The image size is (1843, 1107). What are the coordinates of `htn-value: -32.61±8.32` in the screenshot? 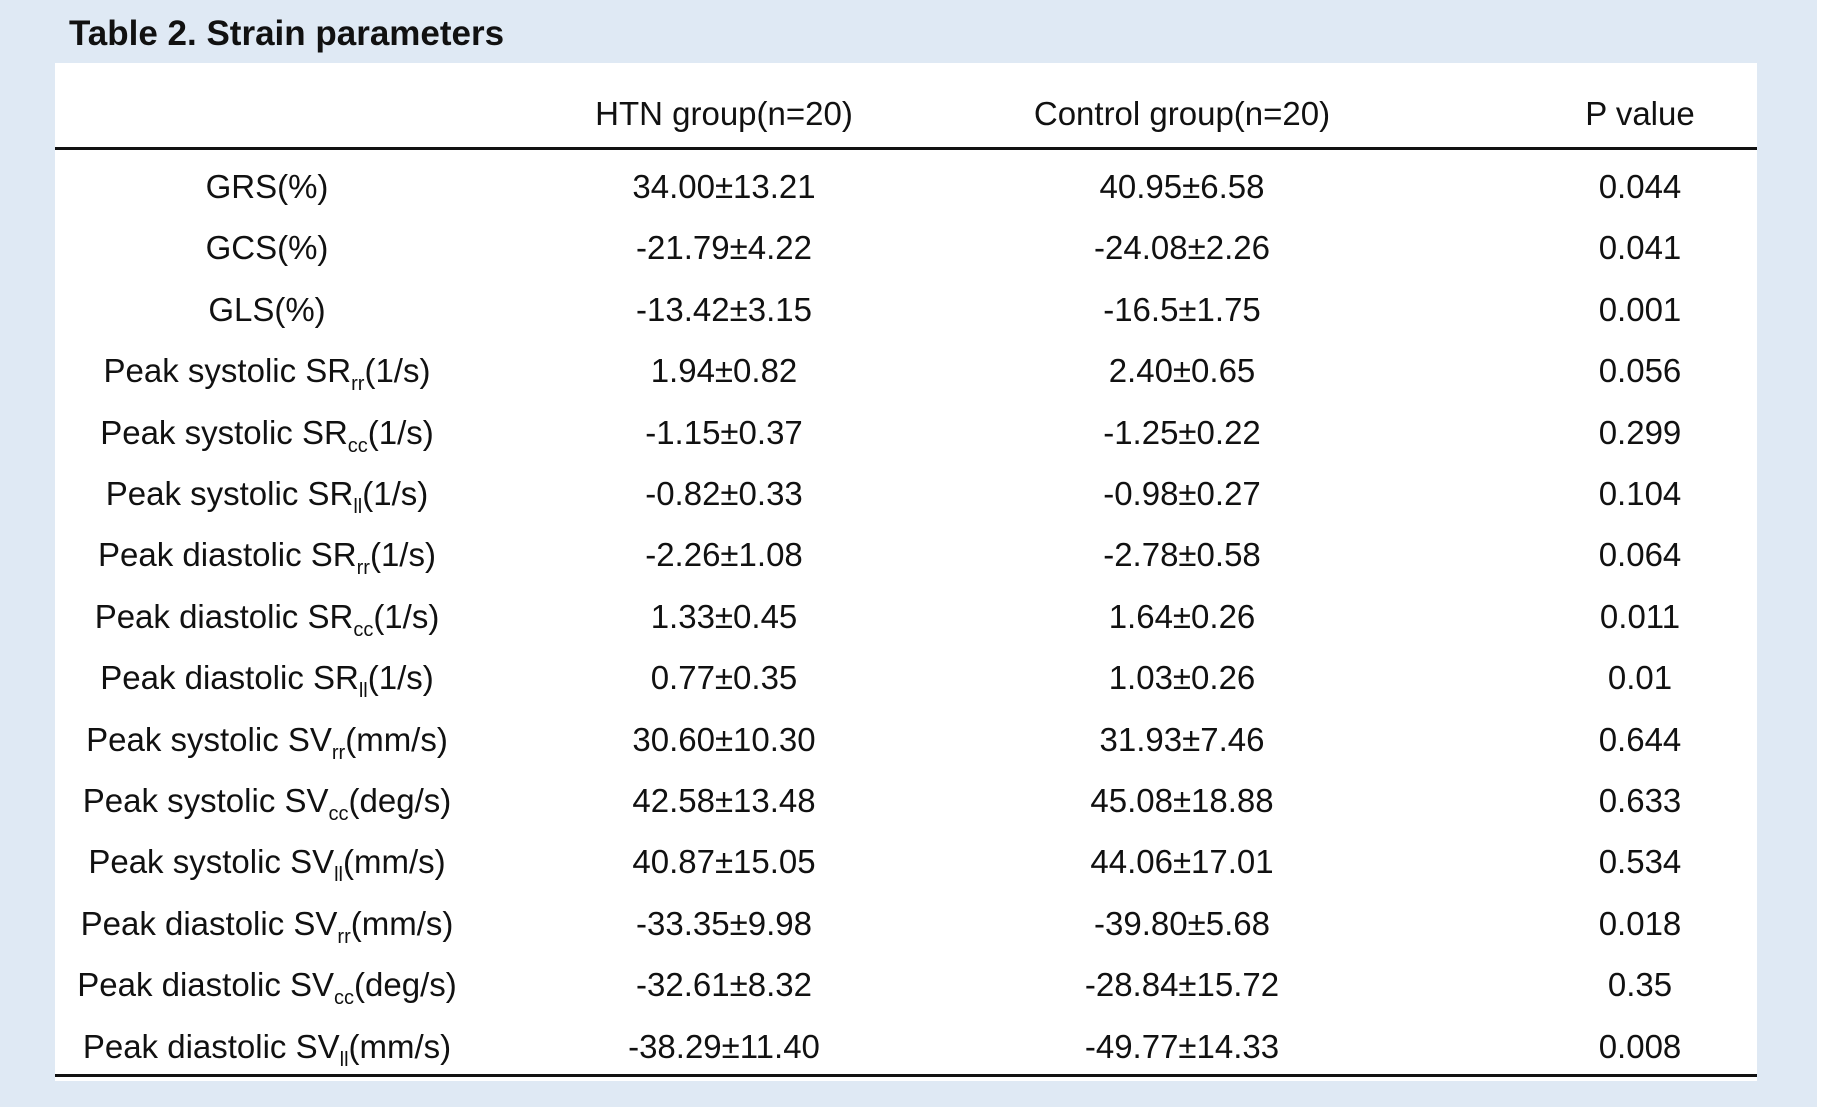 It's located at (724, 985).